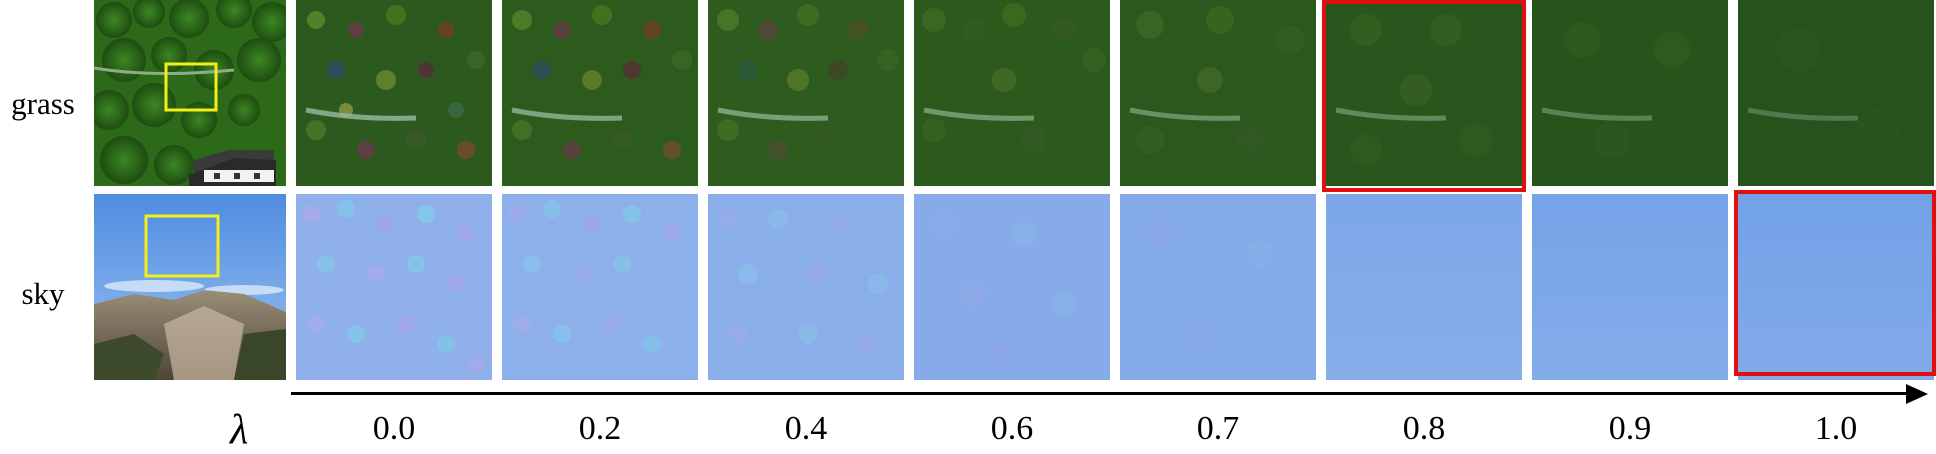 This screenshot has width=1936, height=454. Describe the element at coordinates (1012, 428) in the screenshot. I see `tick-label: 0.6` at that location.